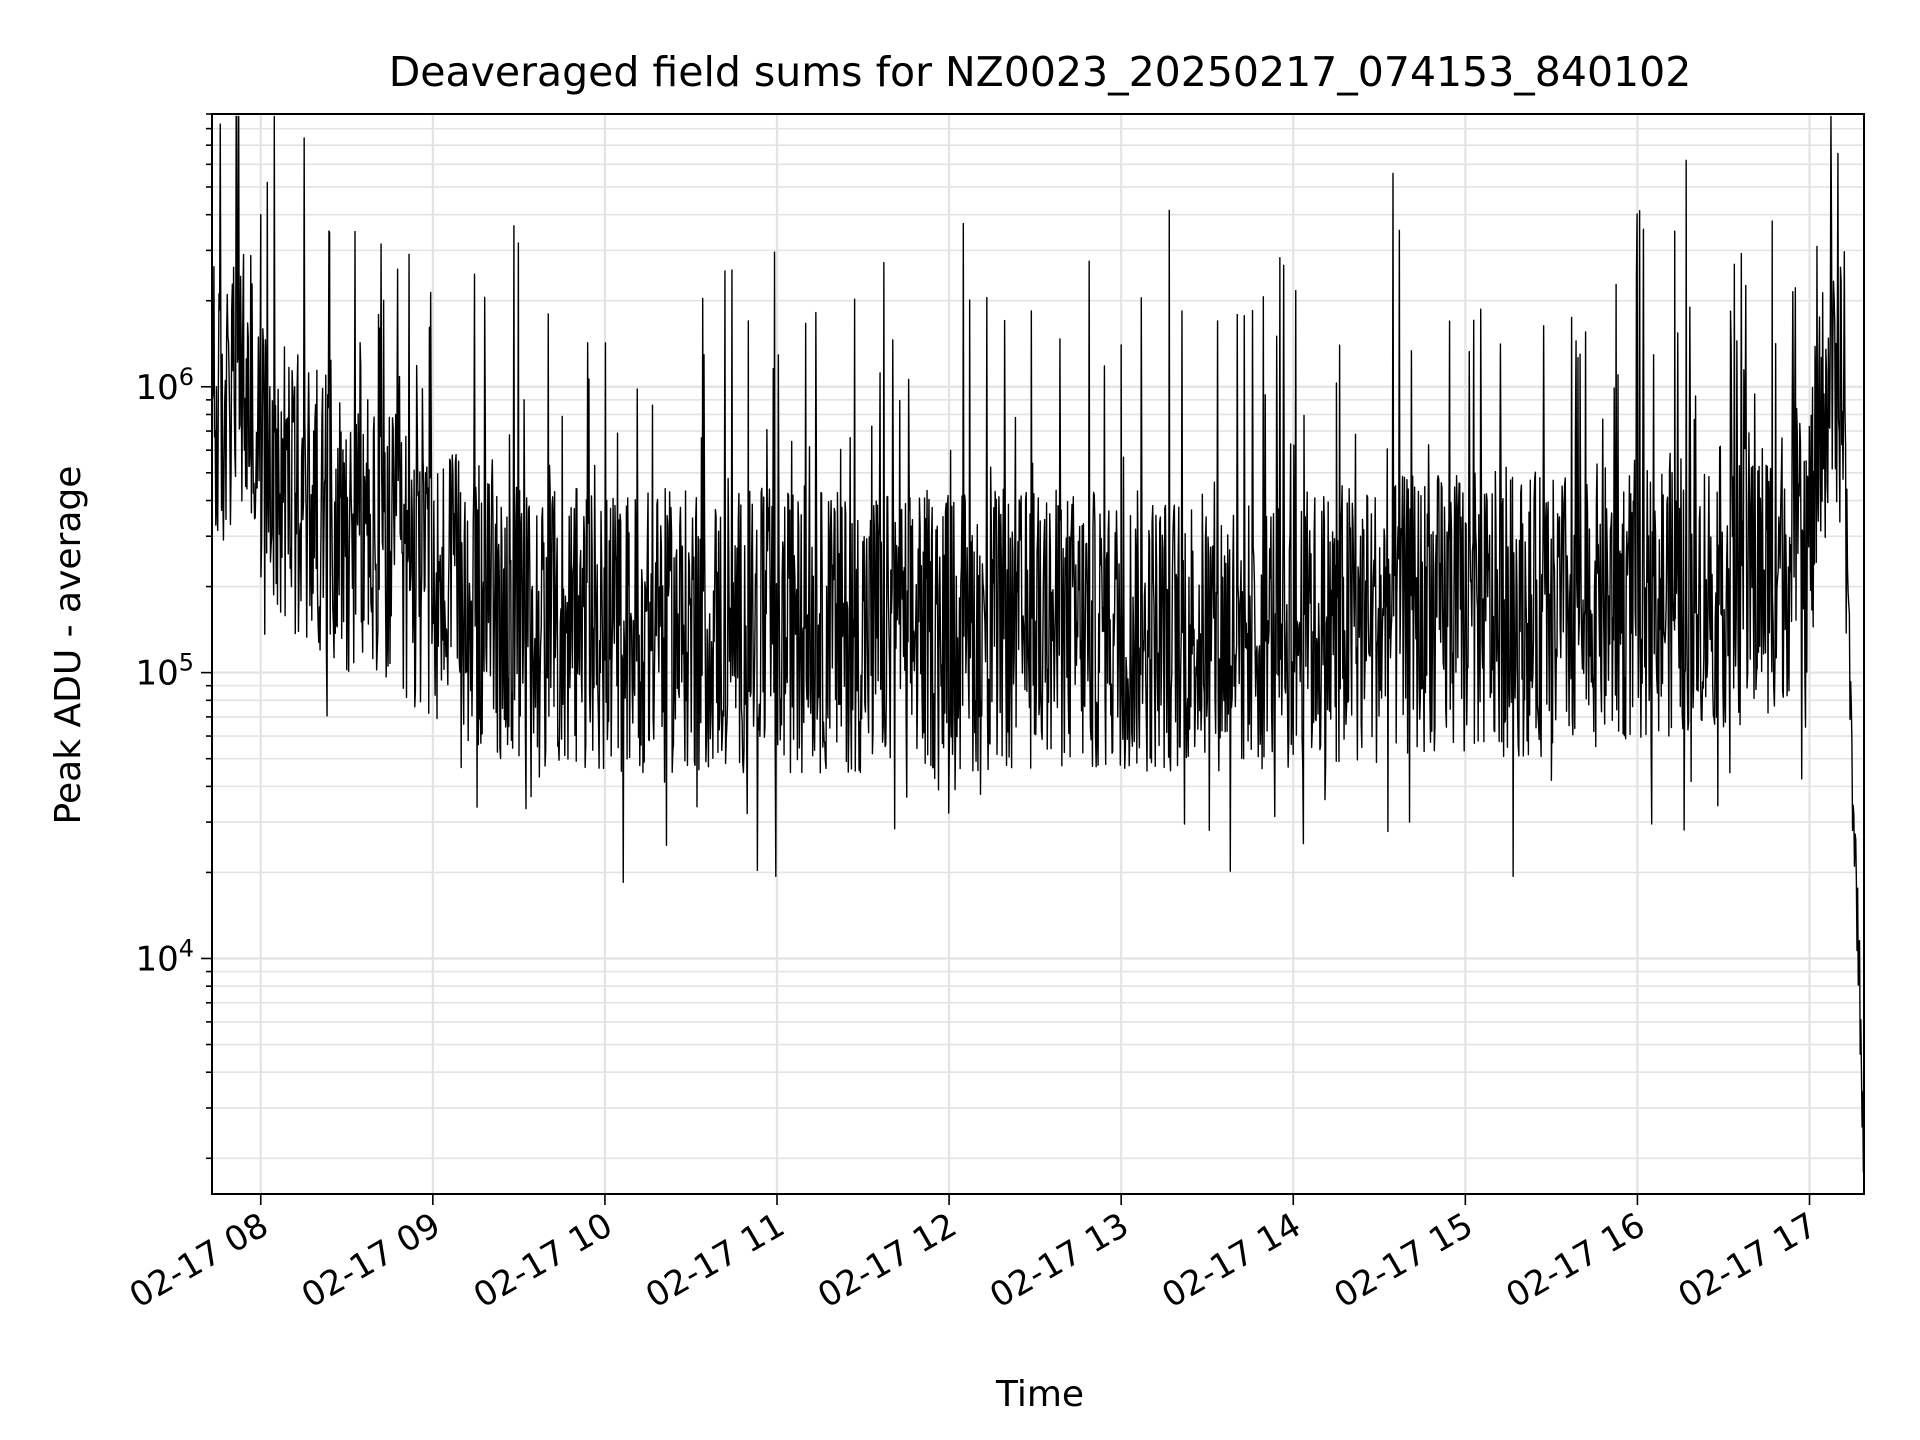 The width and height of the screenshot is (1920, 1440). Describe the element at coordinates (1039, 1394) in the screenshot. I see `x-axis-label: Time` at that location.